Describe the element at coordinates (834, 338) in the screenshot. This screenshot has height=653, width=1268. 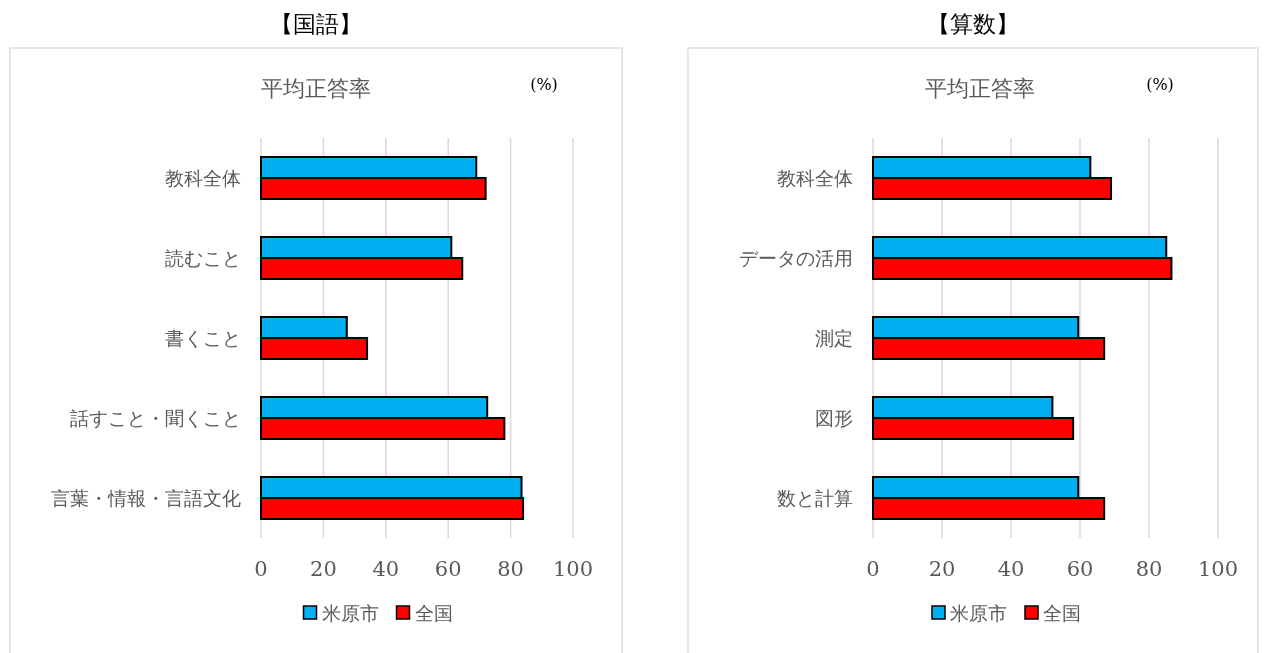
I see `y-tick-label: 測定` at that location.